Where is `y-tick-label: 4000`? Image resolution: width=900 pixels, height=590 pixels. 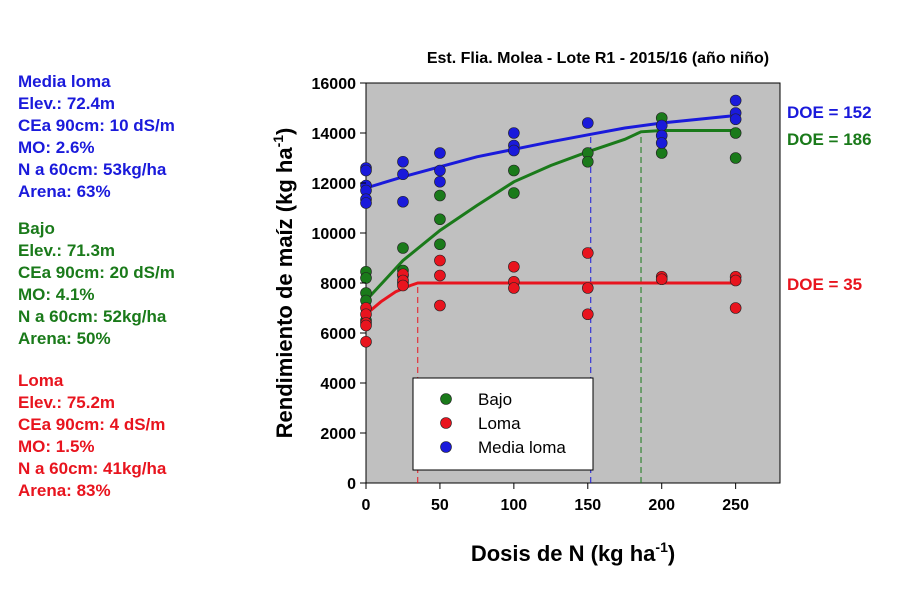
y-tick-label: 4000 is located at coordinates (338, 384).